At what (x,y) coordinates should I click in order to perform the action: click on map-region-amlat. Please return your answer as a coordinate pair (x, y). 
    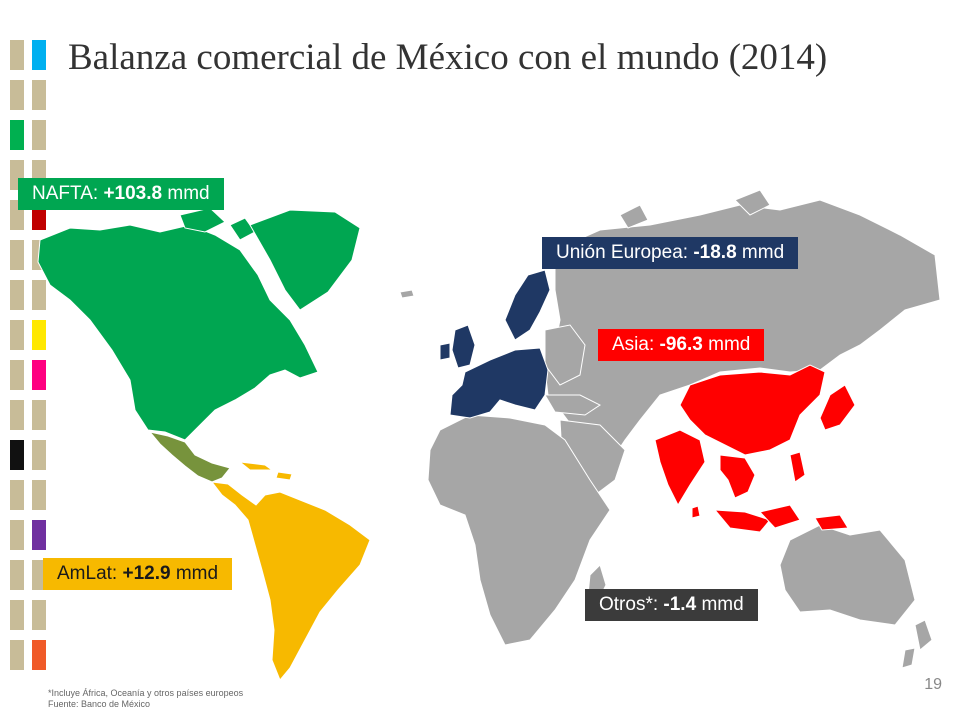
    Looking at the image, I should click on (290, 571).